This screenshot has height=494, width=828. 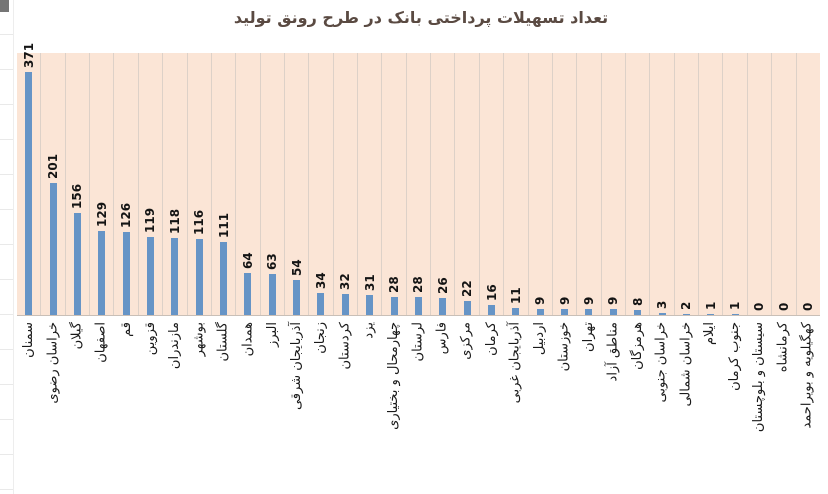 What do you see at coordinates (150, 339) in the screenshot?
I see `category-label: قزوین` at bounding box center [150, 339].